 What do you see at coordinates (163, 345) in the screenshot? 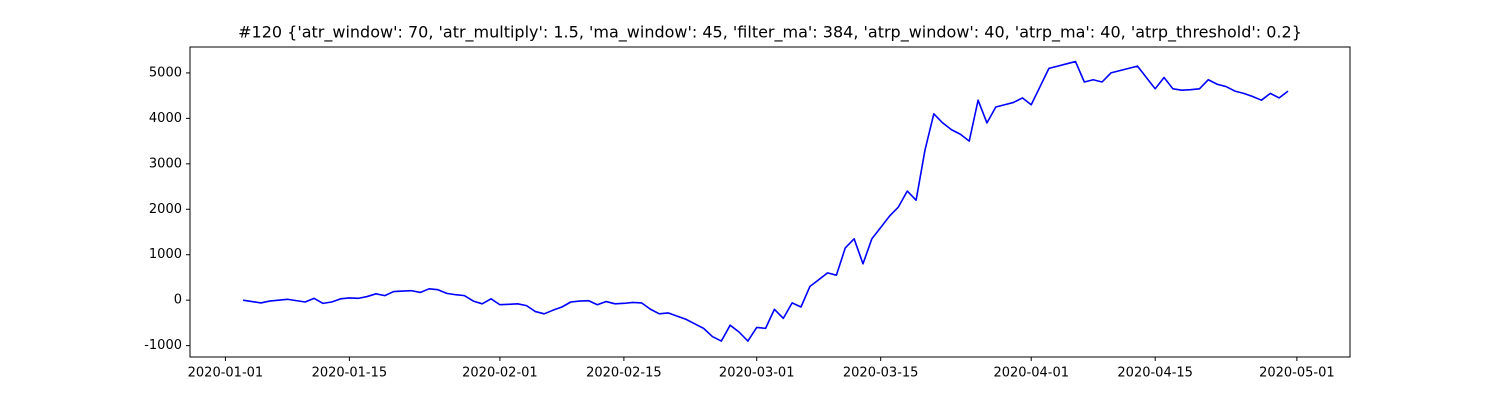
I see `y-tick-label: -1000` at bounding box center [163, 345].